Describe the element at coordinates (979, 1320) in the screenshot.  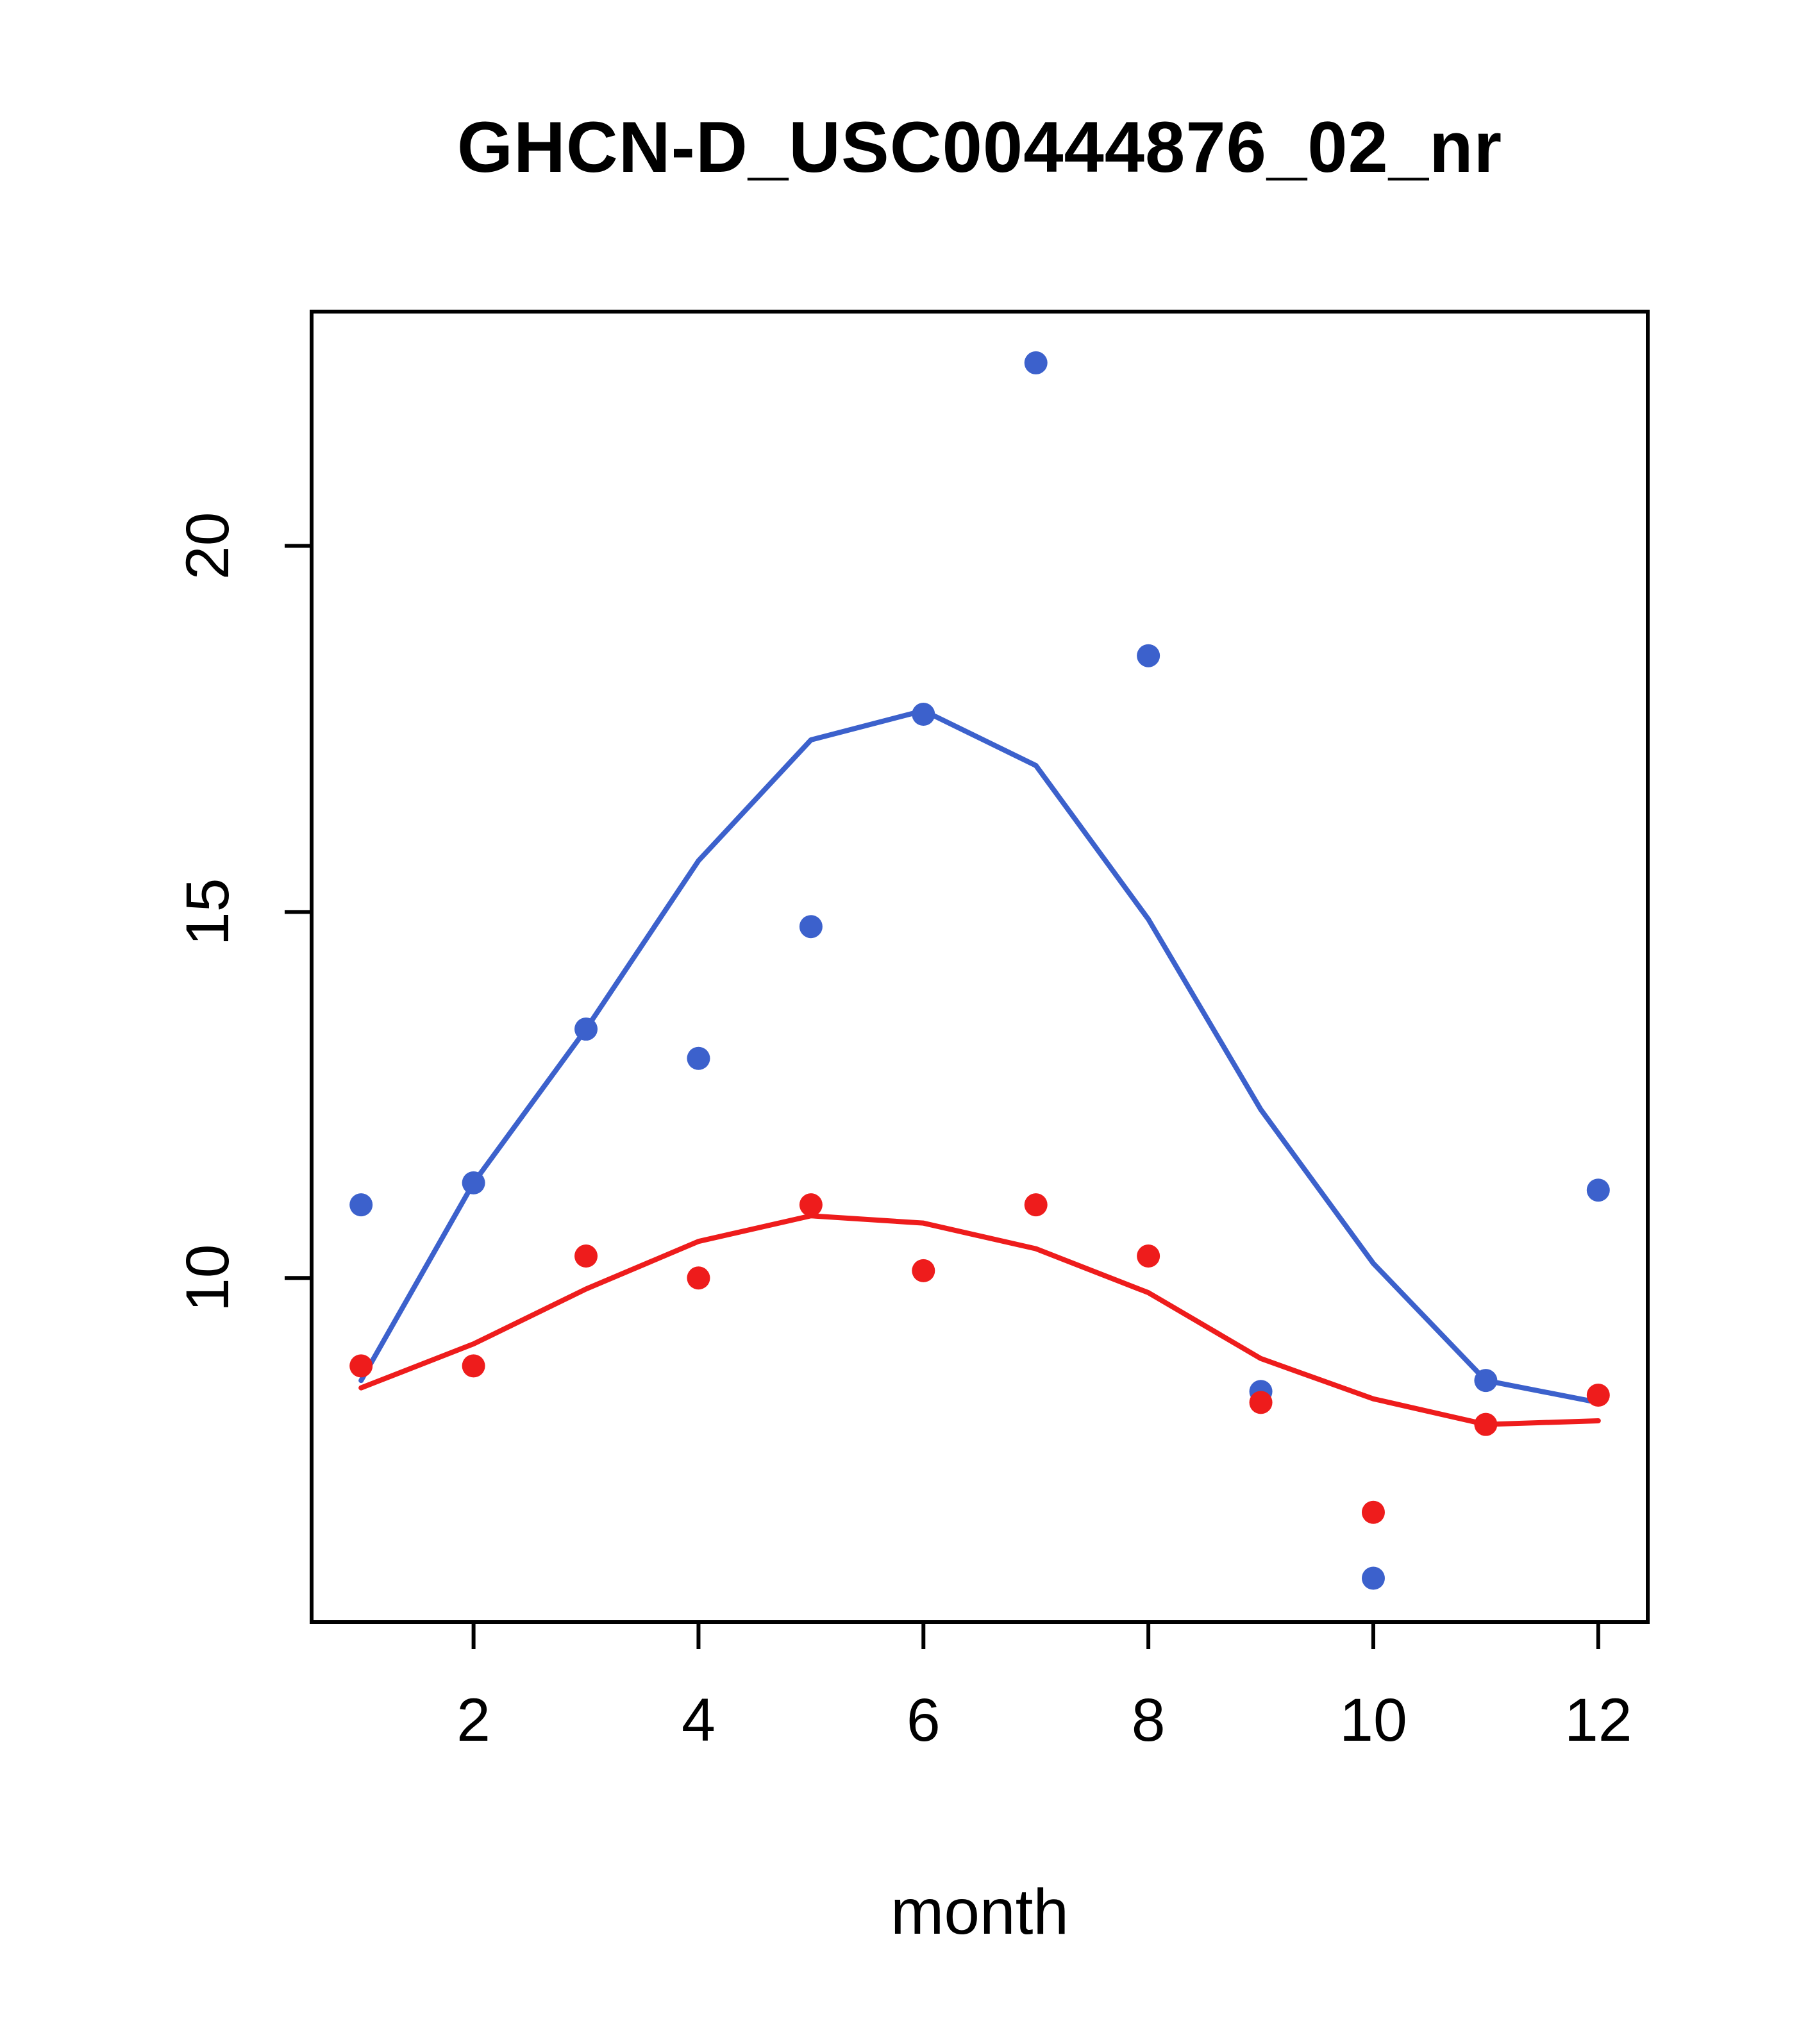
I see `red-smooth-line` at that location.